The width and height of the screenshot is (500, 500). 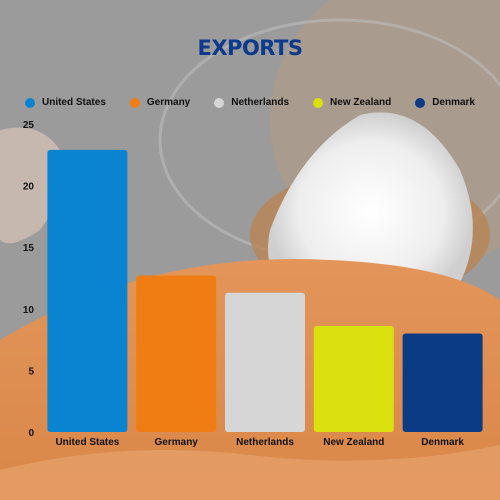 I want to click on bar-netherlands, so click(x=265, y=362).